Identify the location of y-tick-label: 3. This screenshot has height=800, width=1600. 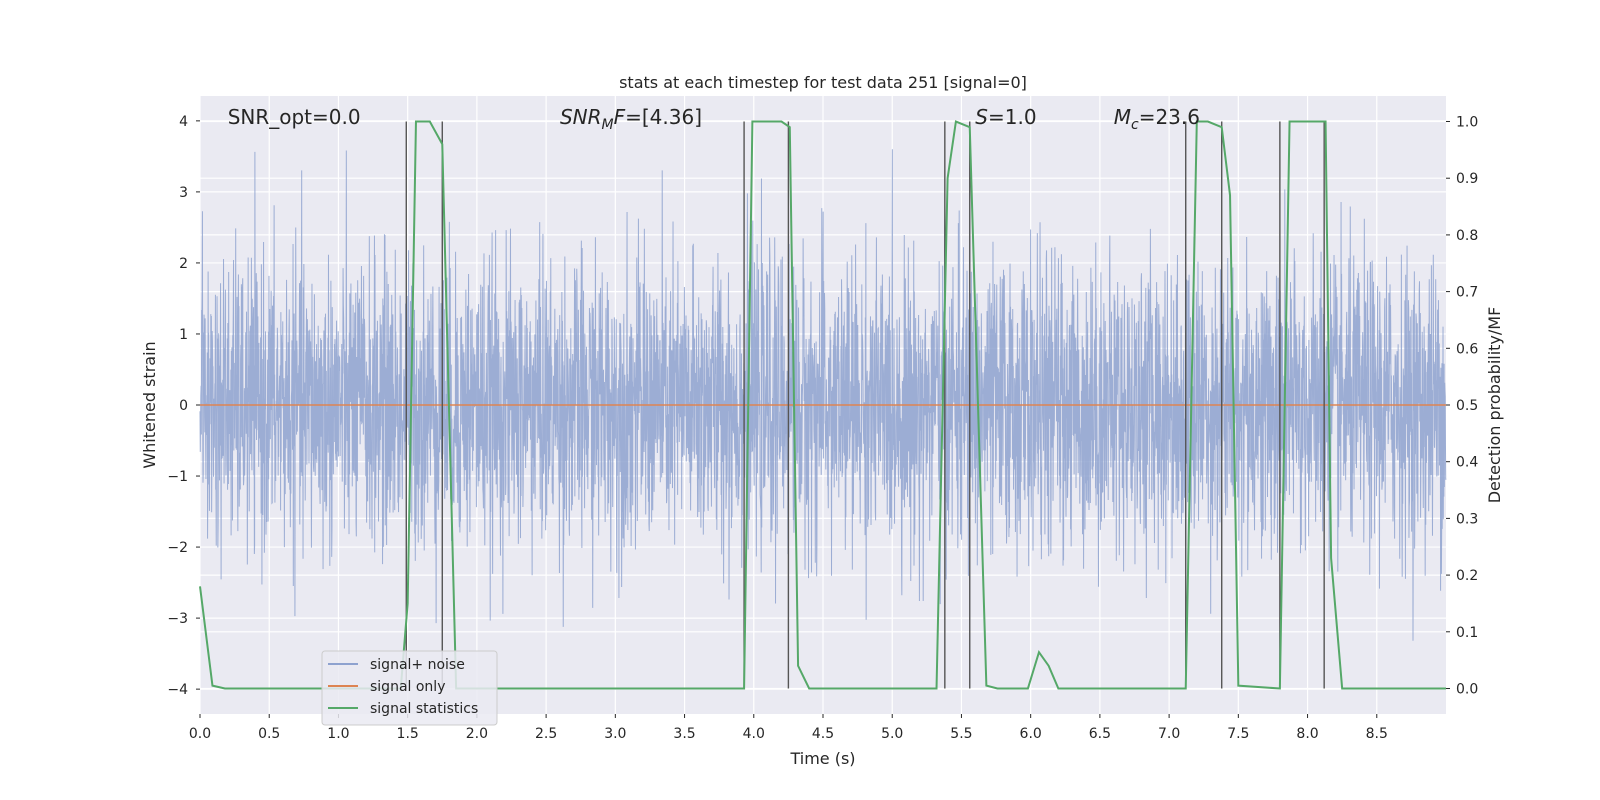
(183, 193).